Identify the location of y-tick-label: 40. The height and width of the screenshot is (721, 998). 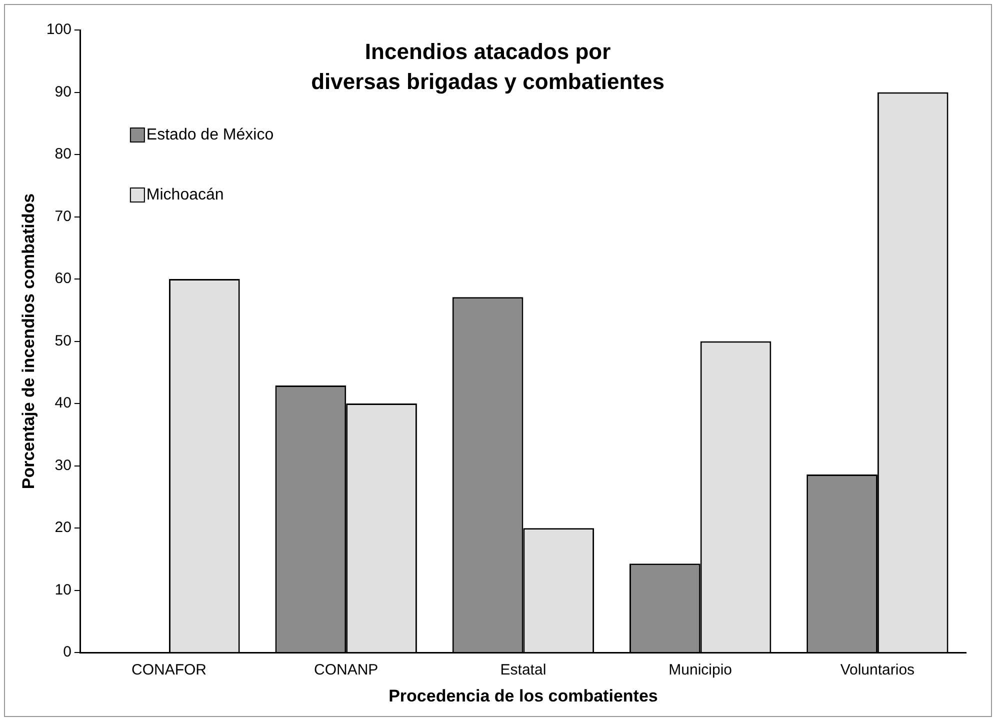
(63, 403).